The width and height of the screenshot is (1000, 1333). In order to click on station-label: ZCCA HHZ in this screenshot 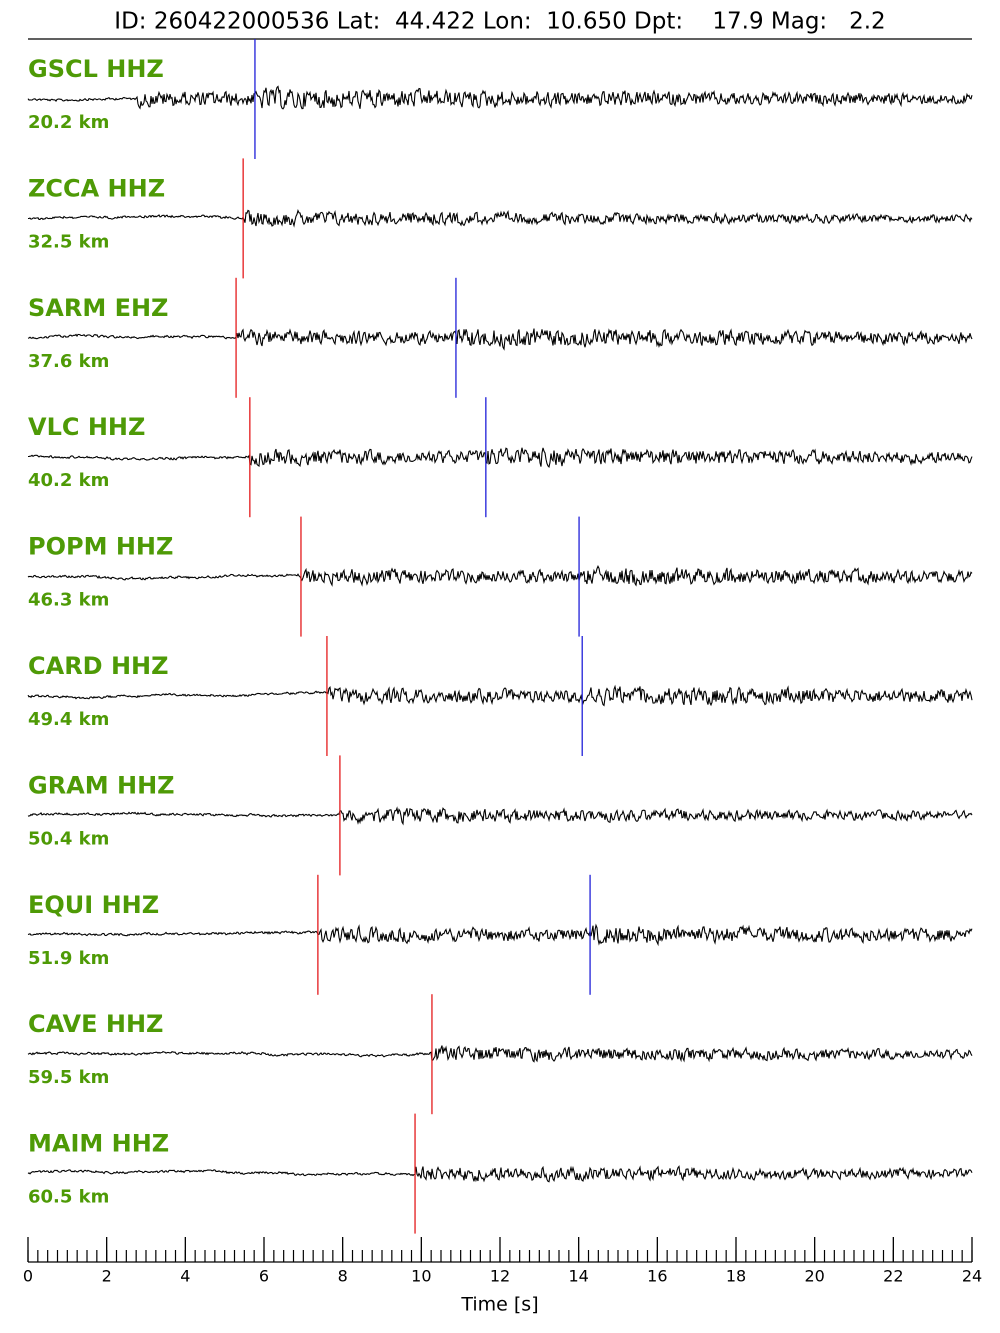, I will do `click(96, 188)`.